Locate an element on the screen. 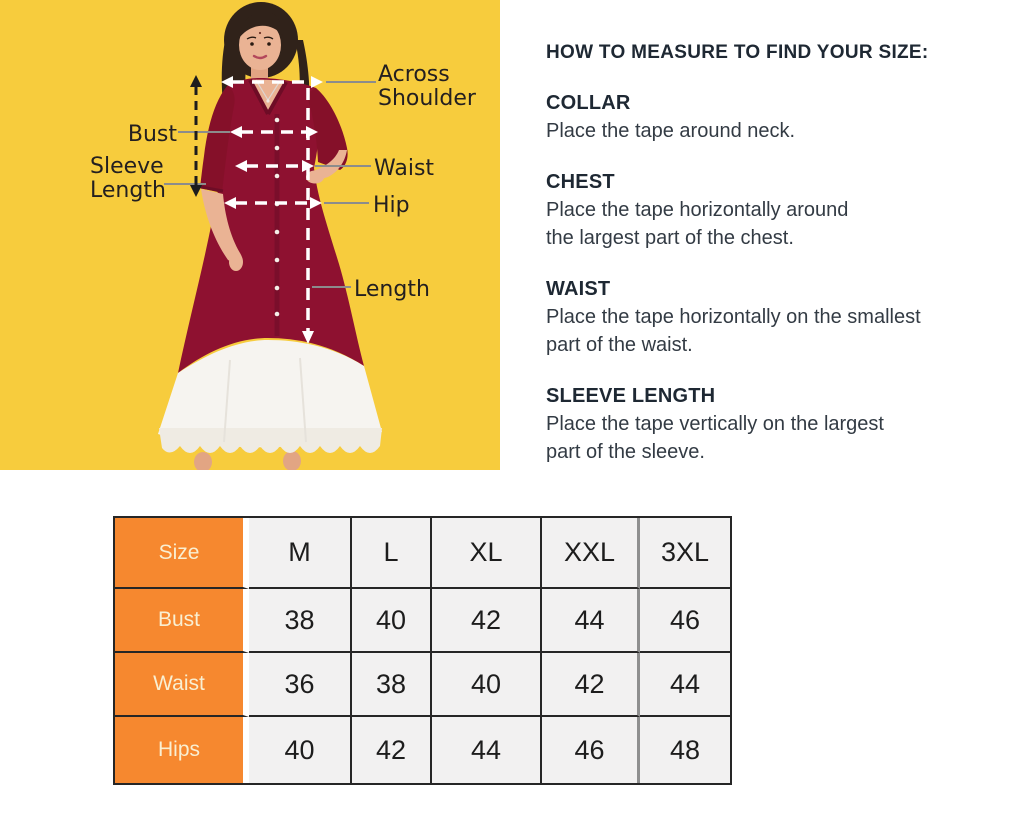  across-shoulder-label: Across is located at coordinates (414, 74).